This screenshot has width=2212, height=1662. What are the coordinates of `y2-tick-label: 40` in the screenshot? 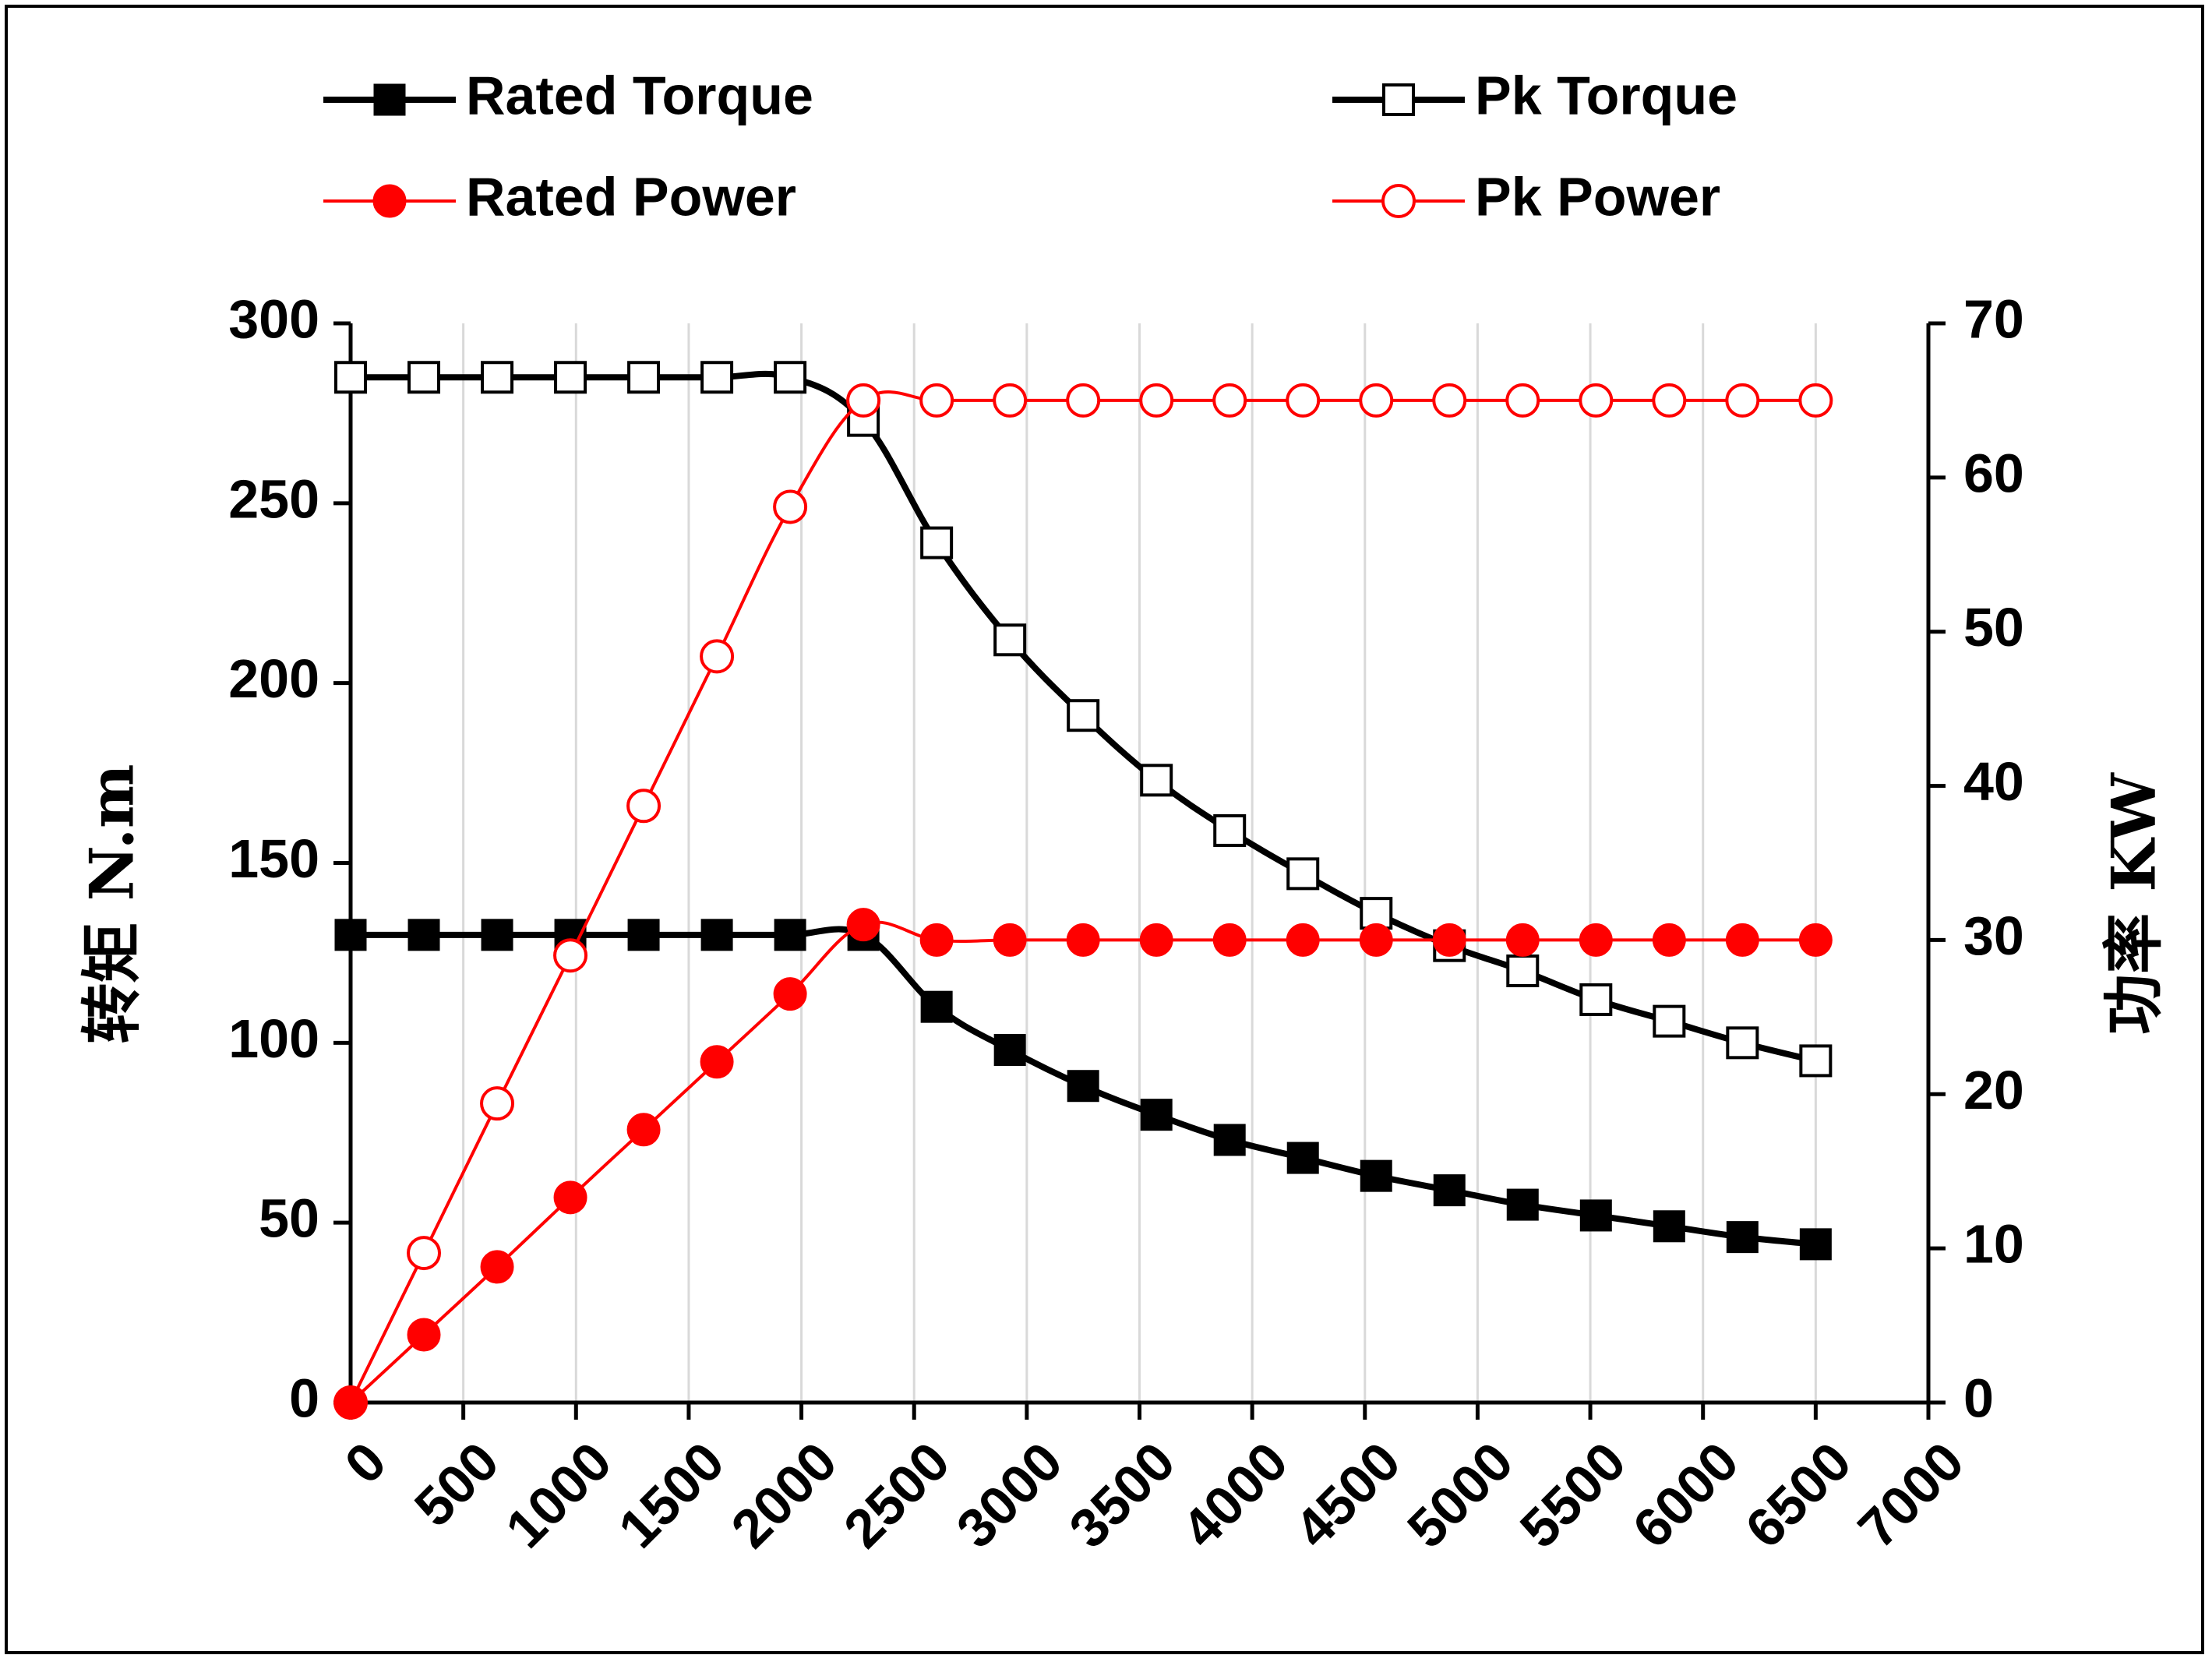 It's located at (1993, 781).